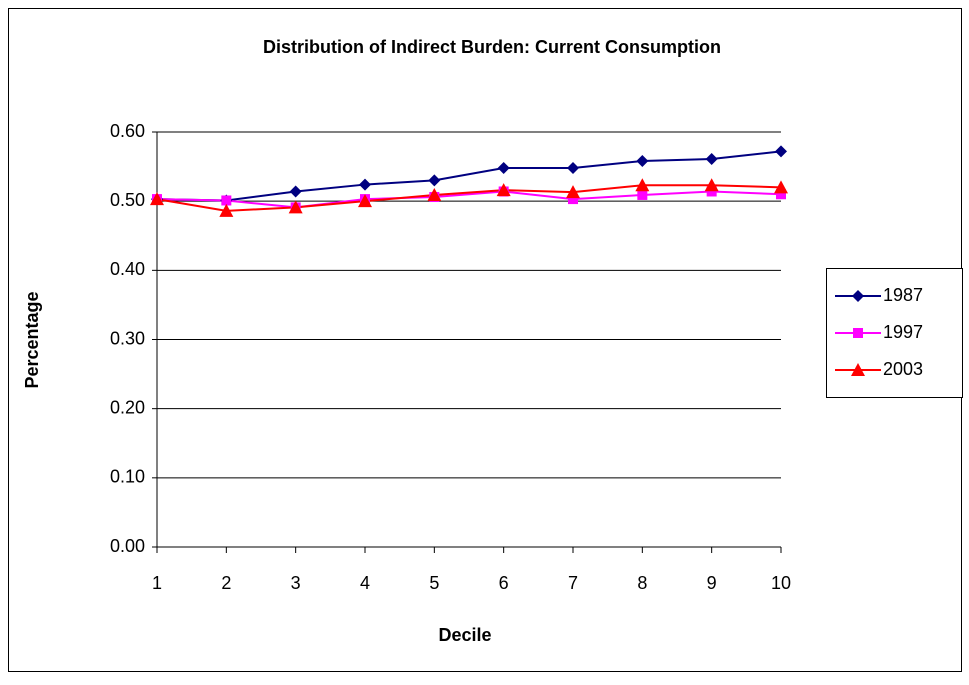 Image resolution: width=969 pixels, height=685 pixels. I want to click on x-tick-label: 9, so click(712, 583).